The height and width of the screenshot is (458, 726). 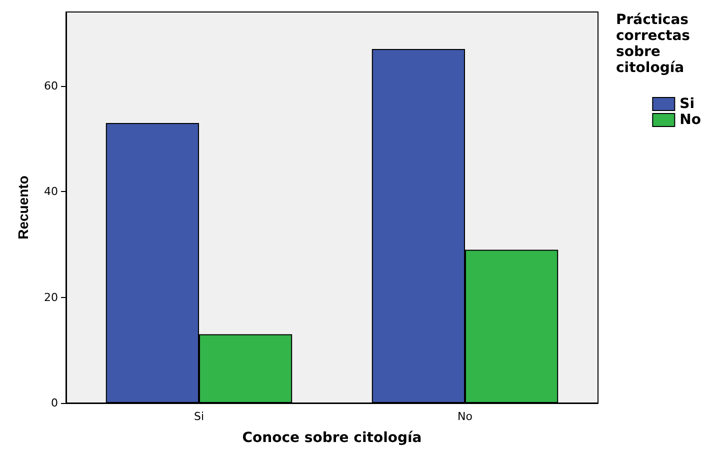 I want to click on y-tick-label: 40, so click(x=51, y=191).